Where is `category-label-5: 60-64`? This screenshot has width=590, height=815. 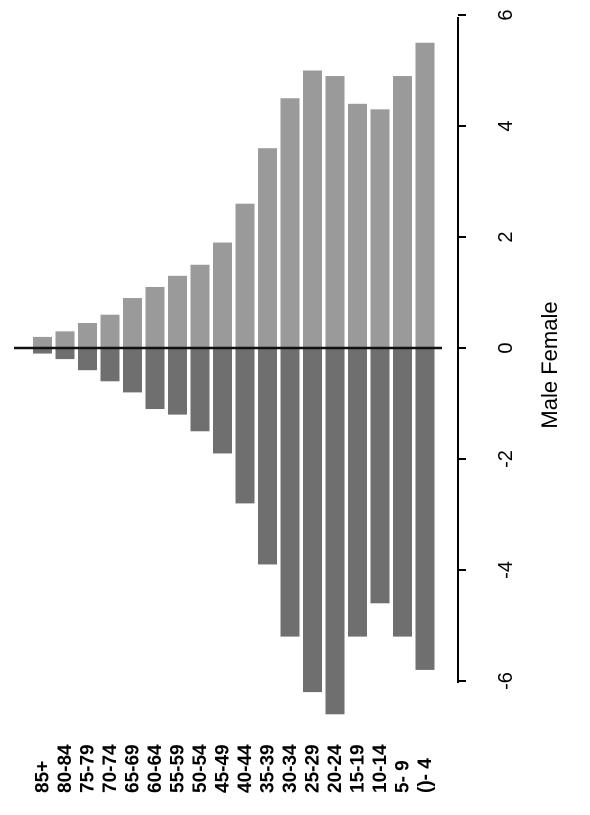
category-label-5: 60-64 is located at coordinates (155, 768).